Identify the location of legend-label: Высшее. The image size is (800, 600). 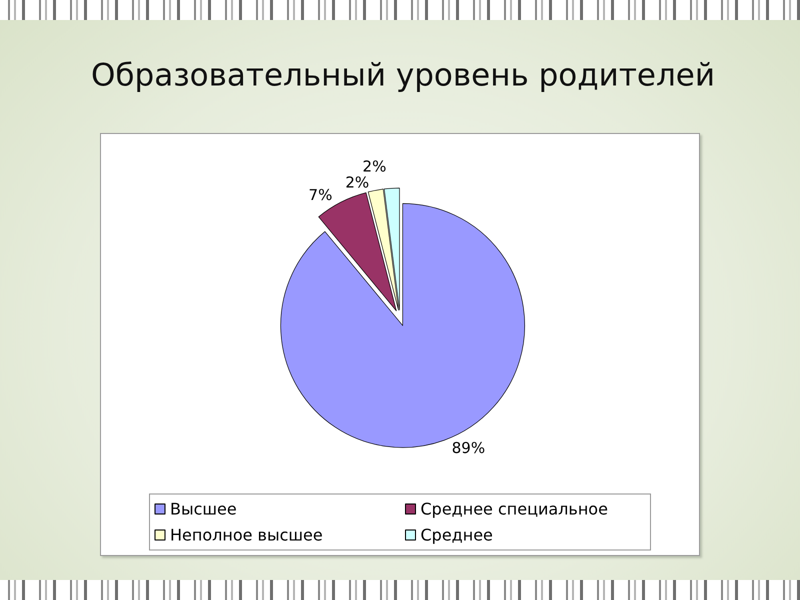
(203, 509).